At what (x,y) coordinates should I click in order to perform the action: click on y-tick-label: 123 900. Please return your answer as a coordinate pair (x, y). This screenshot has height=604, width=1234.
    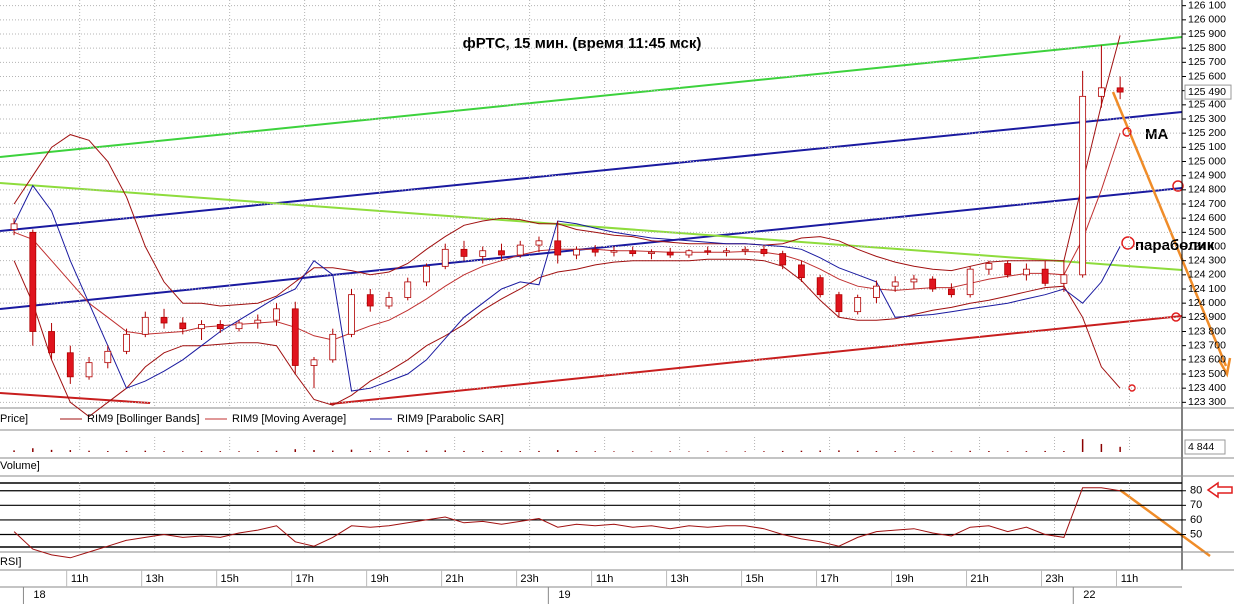
    Looking at the image, I should click on (1207, 317).